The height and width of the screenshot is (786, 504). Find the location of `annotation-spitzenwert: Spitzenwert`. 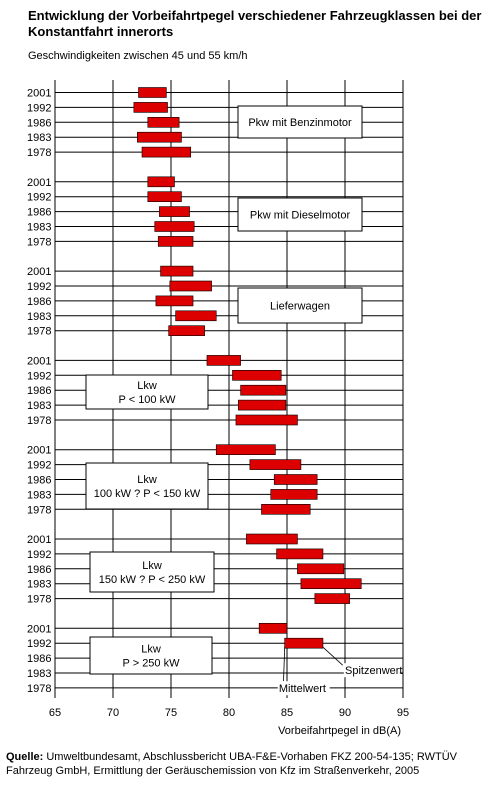

annotation-spitzenwert: Spitzenwert is located at coordinates (373, 671).